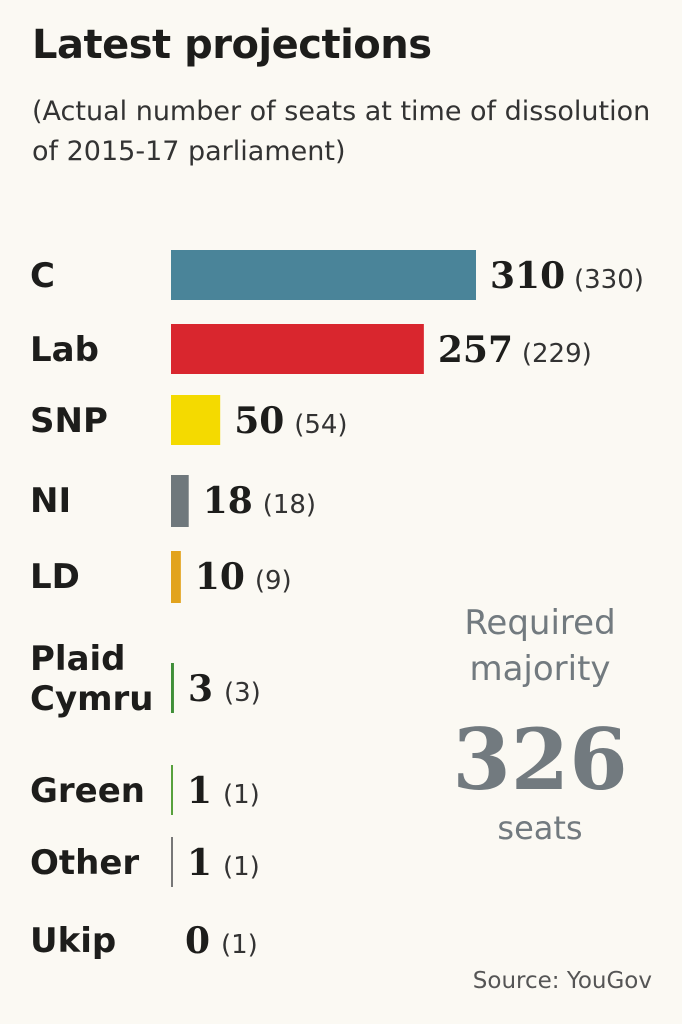 The width and height of the screenshot is (682, 1024). What do you see at coordinates (220, 577) in the screenshot?
I see `value-label-ld: 10` at bounding box center [220, 577].